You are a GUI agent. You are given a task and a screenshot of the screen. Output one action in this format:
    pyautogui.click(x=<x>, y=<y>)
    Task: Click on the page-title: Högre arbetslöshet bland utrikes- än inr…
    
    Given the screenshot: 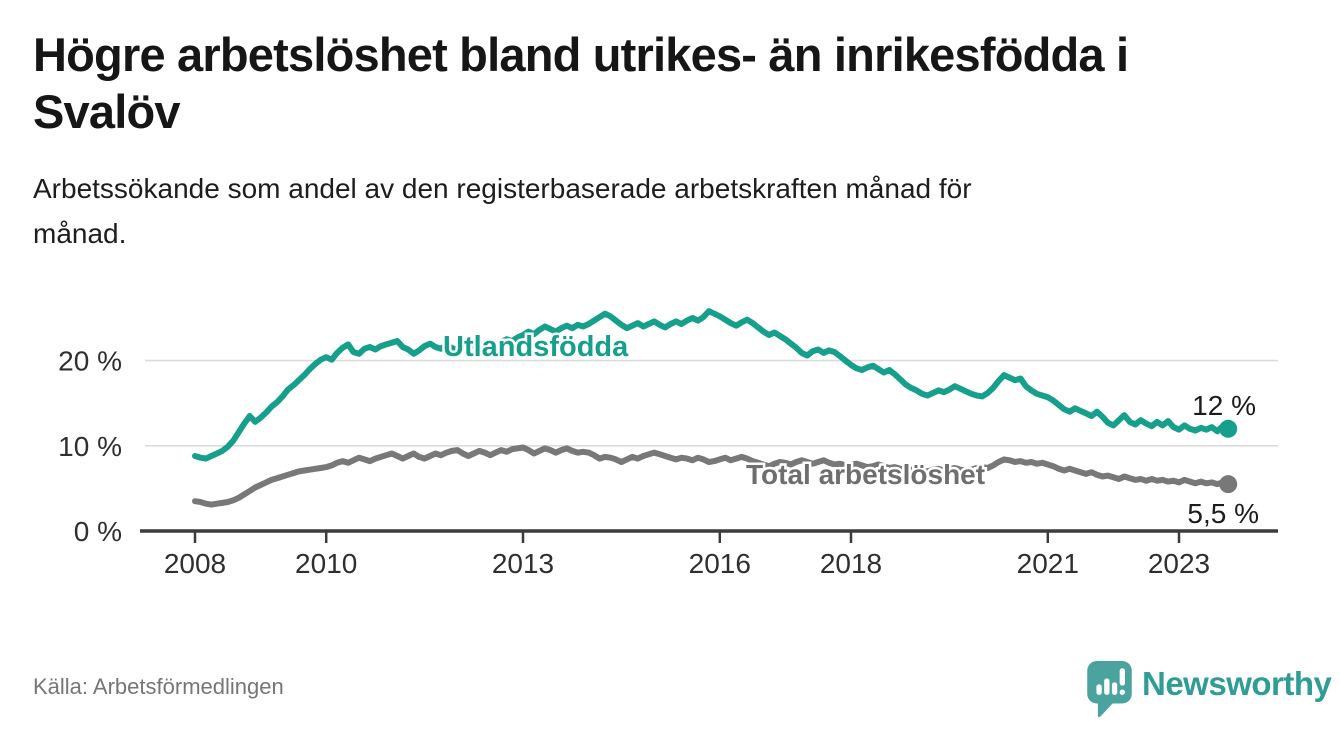 What is the action you would take?
    pyautogui.click(x=581, y=83)
    